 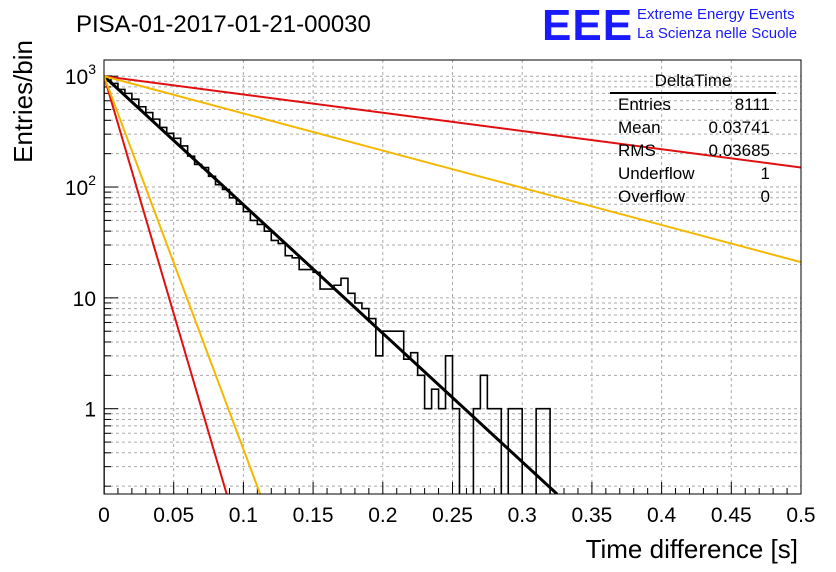 I want to click on stats-value: 0.03685, so click(x=739, y=150).